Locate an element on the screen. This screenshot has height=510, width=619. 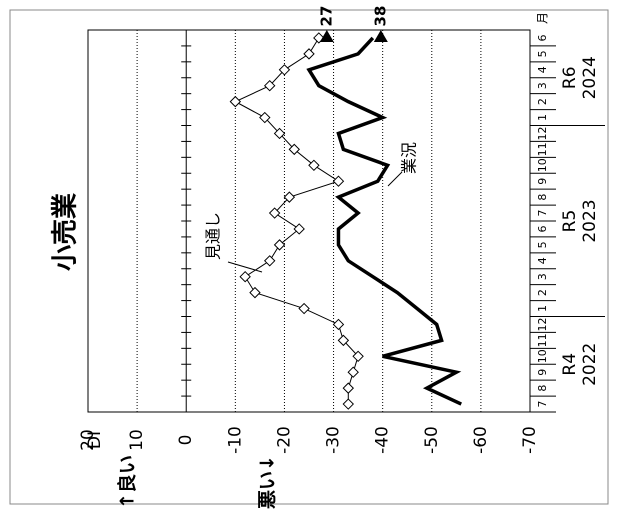
y-tick-label: -50 is located at coordinates (432, 440).